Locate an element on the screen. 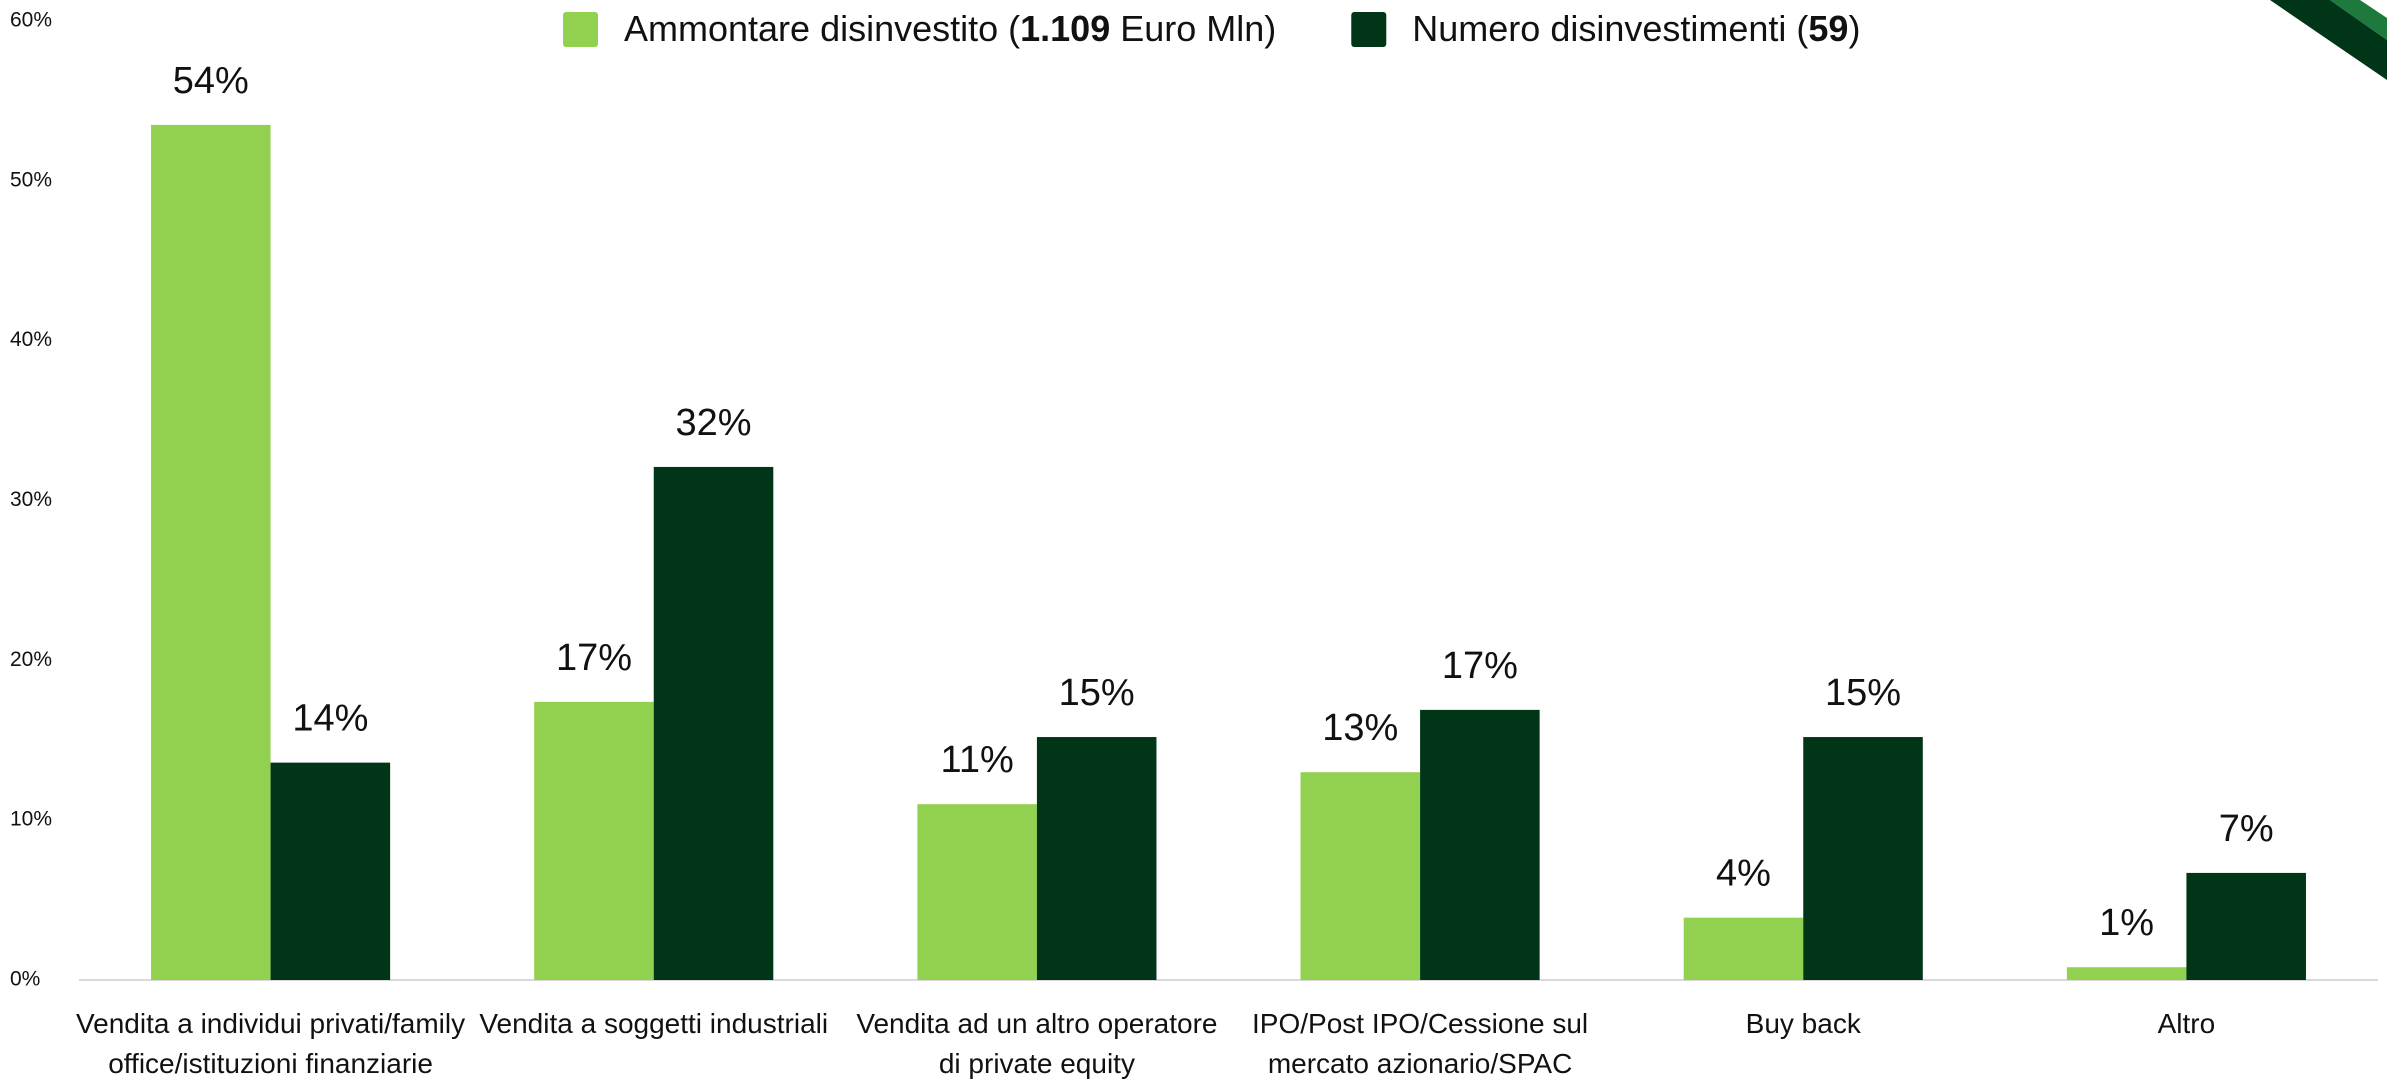 This screenshot has width=2387, height=1084. data-label: 4% is located at coordinates (1743, 874).